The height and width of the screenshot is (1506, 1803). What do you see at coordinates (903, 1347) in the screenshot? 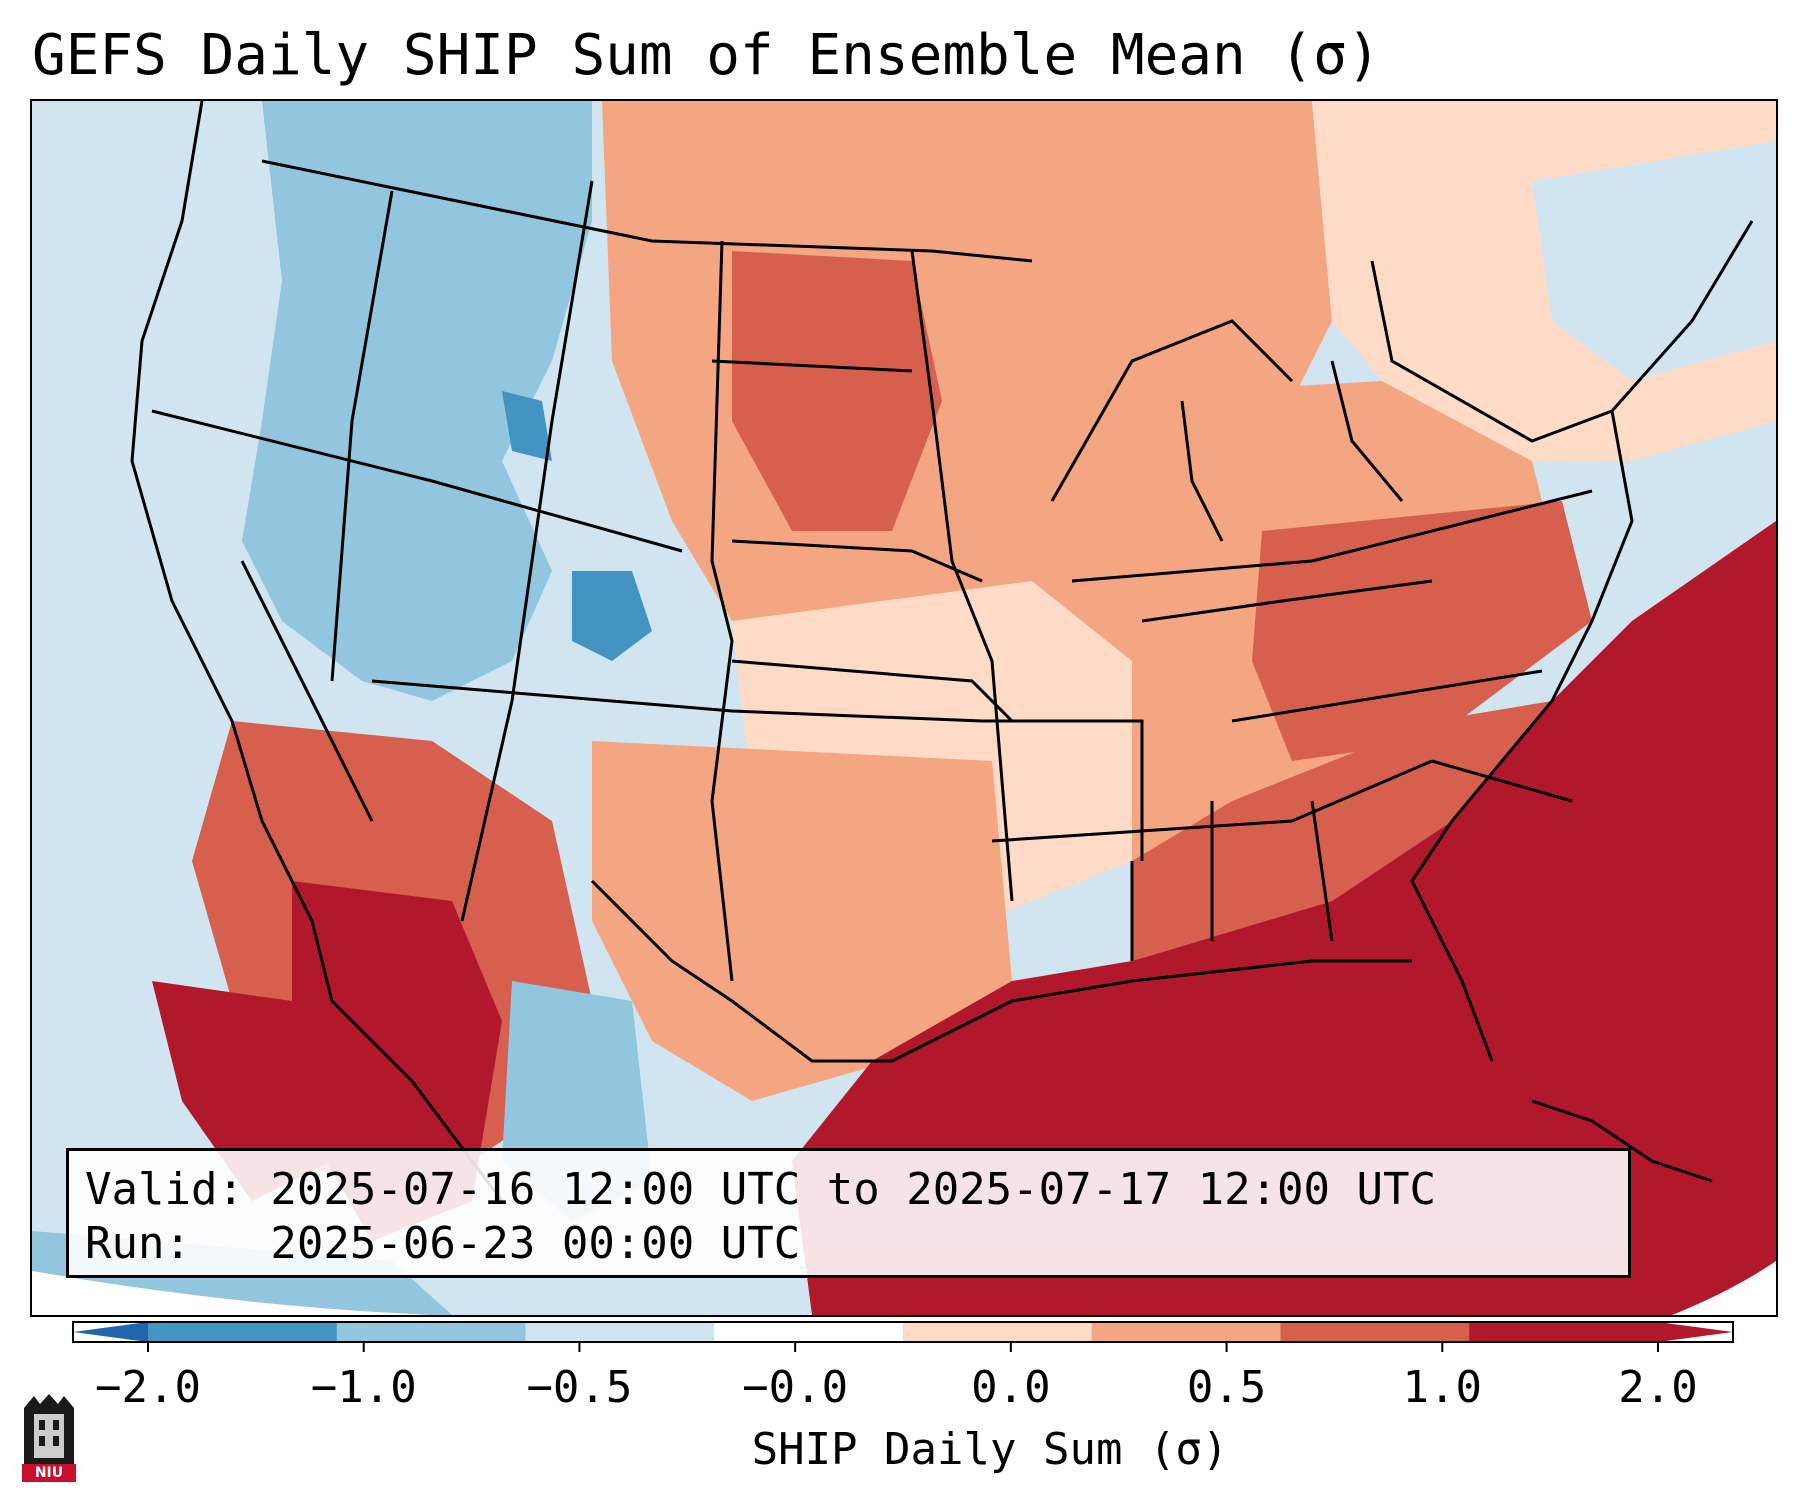
I see `colorbar-ticks` at bounding box center [903, 1347].